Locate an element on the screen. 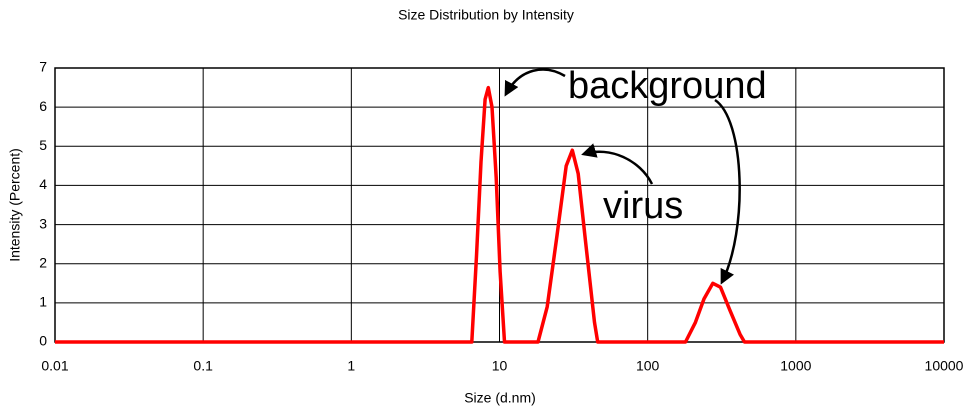 The image size is (973, 409). x-tick-label: 10 is located at coordinates (500, 366).